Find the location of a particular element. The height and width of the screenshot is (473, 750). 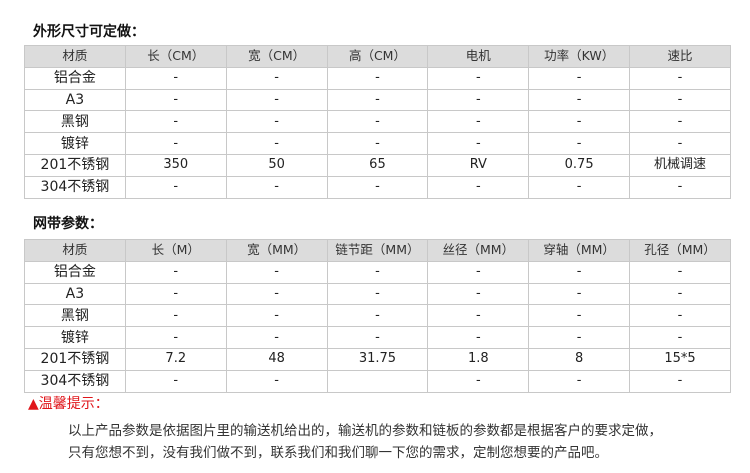

material-cell: A3 is located at coordinates (75, 100).